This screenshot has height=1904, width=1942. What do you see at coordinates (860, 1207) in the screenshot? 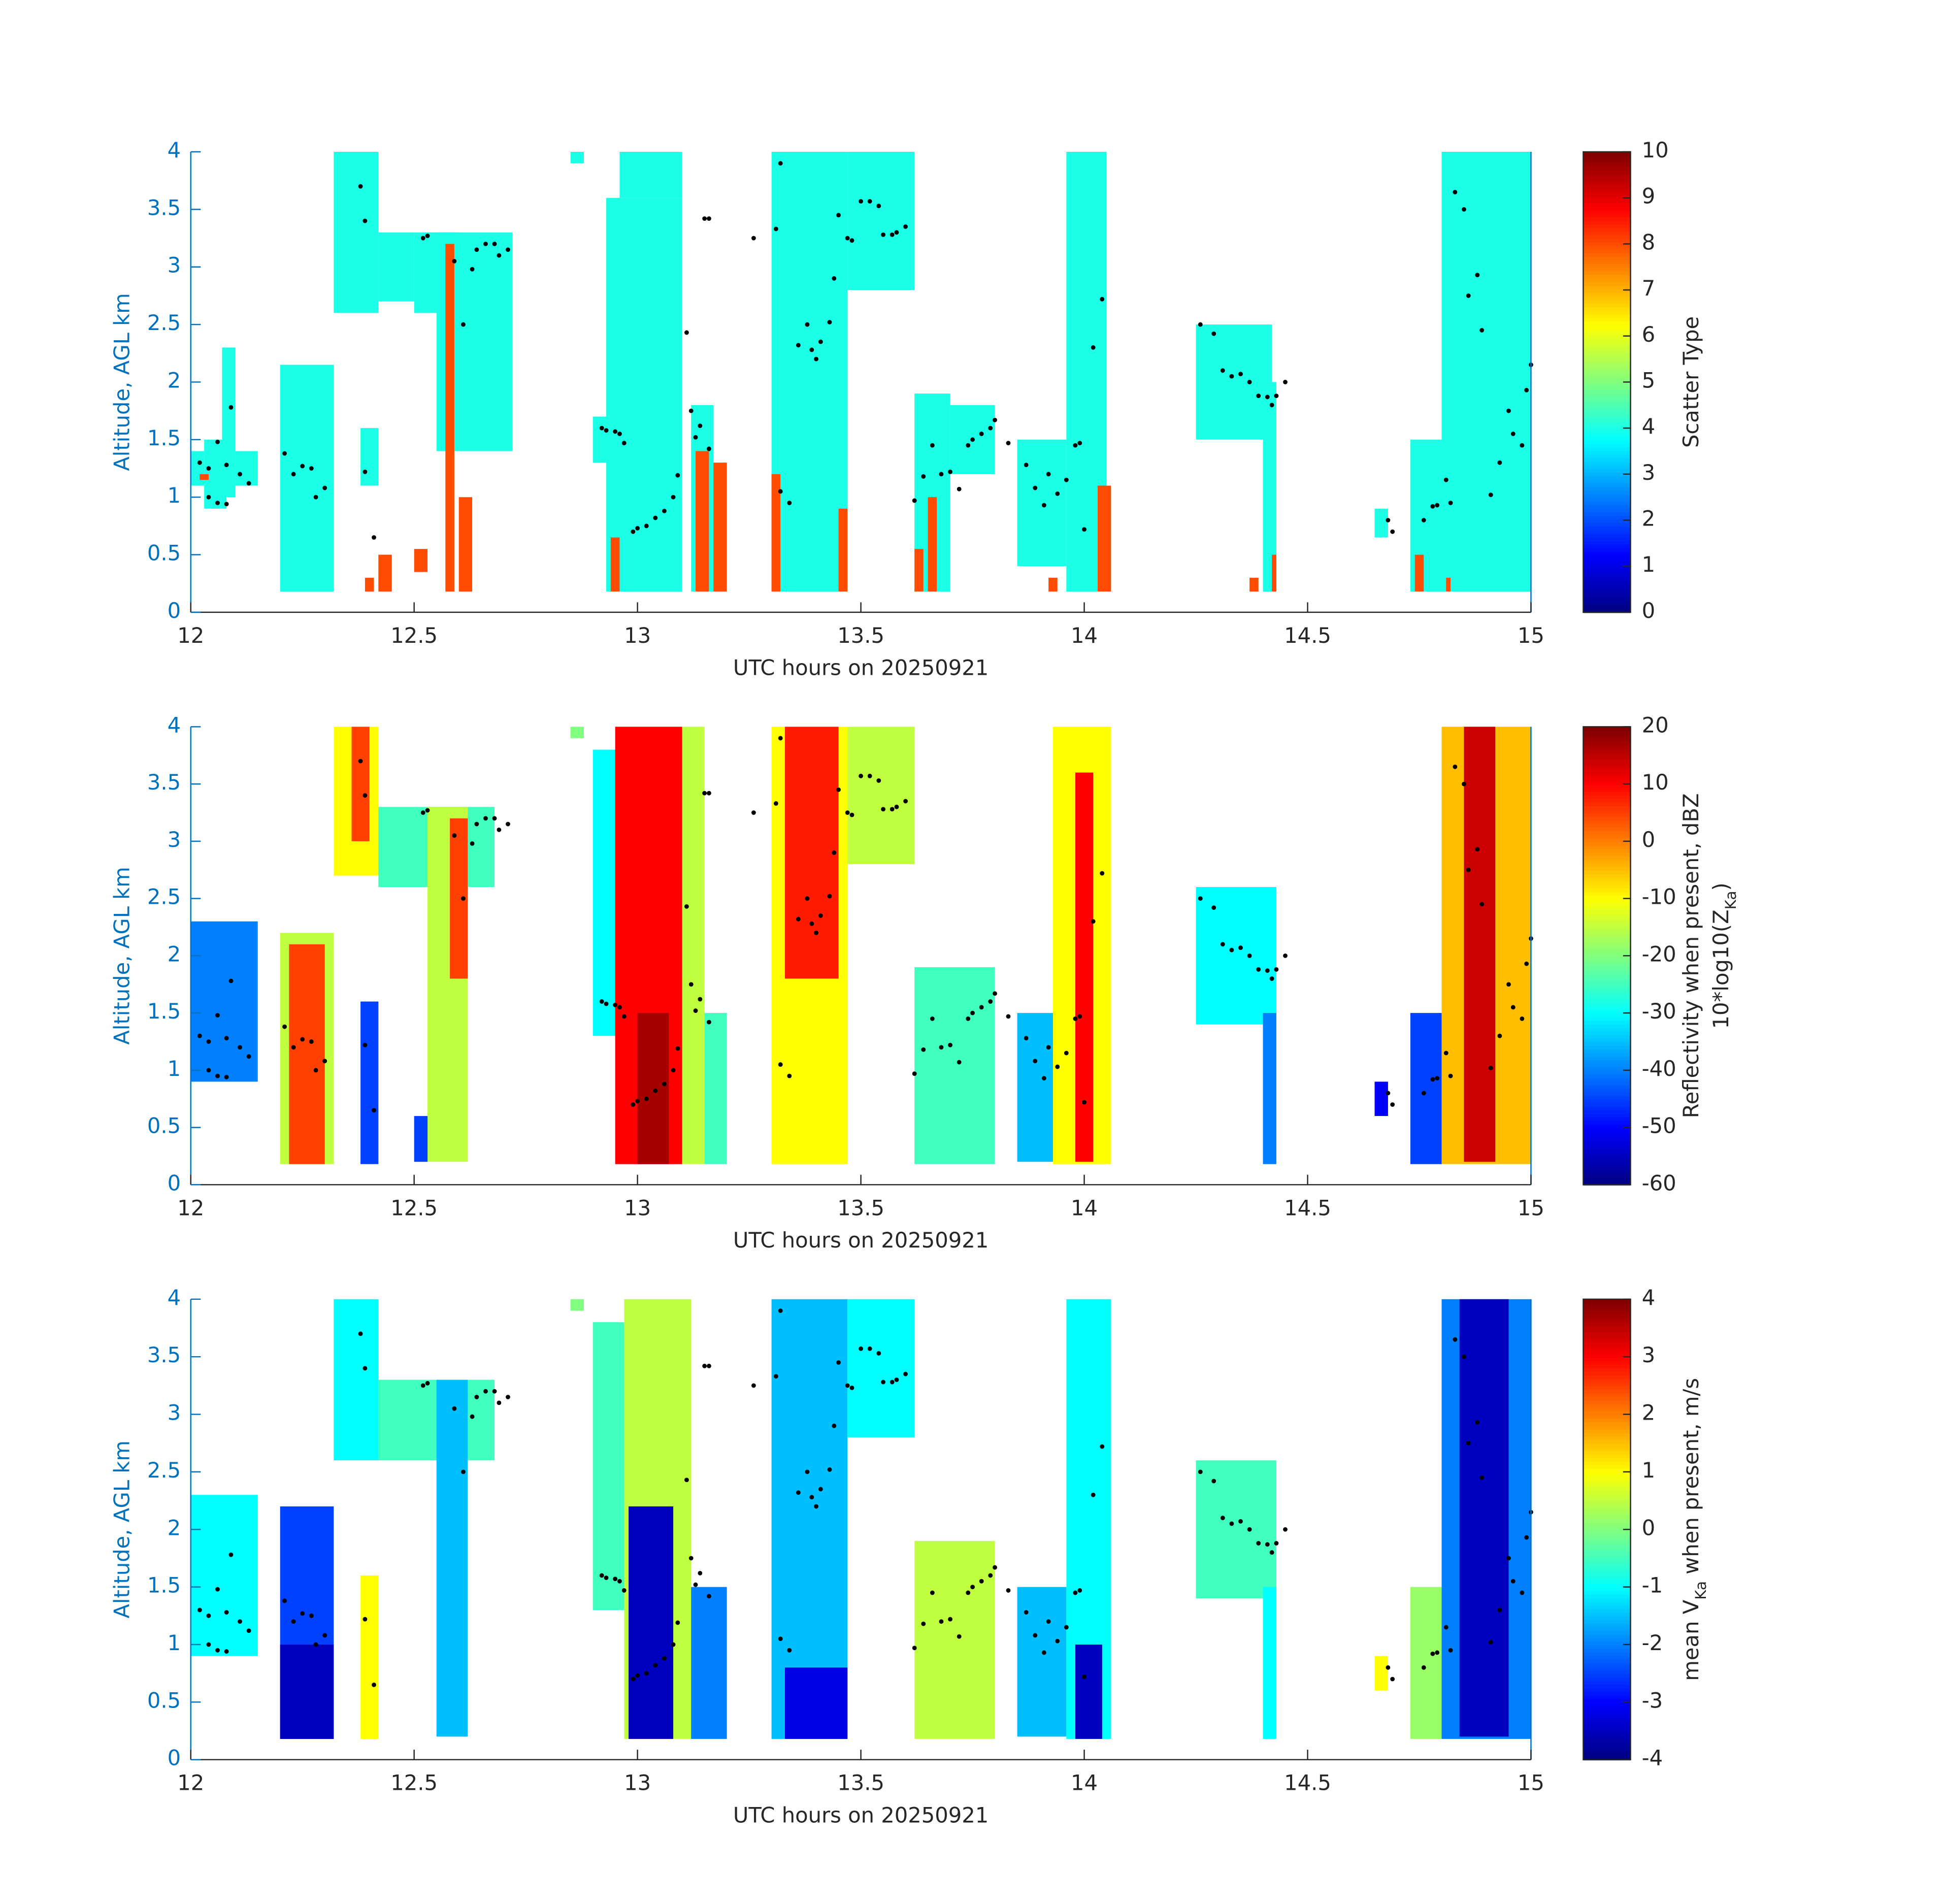
I see `x-tick-label: 13.5` at bounding box center [860, 1207].